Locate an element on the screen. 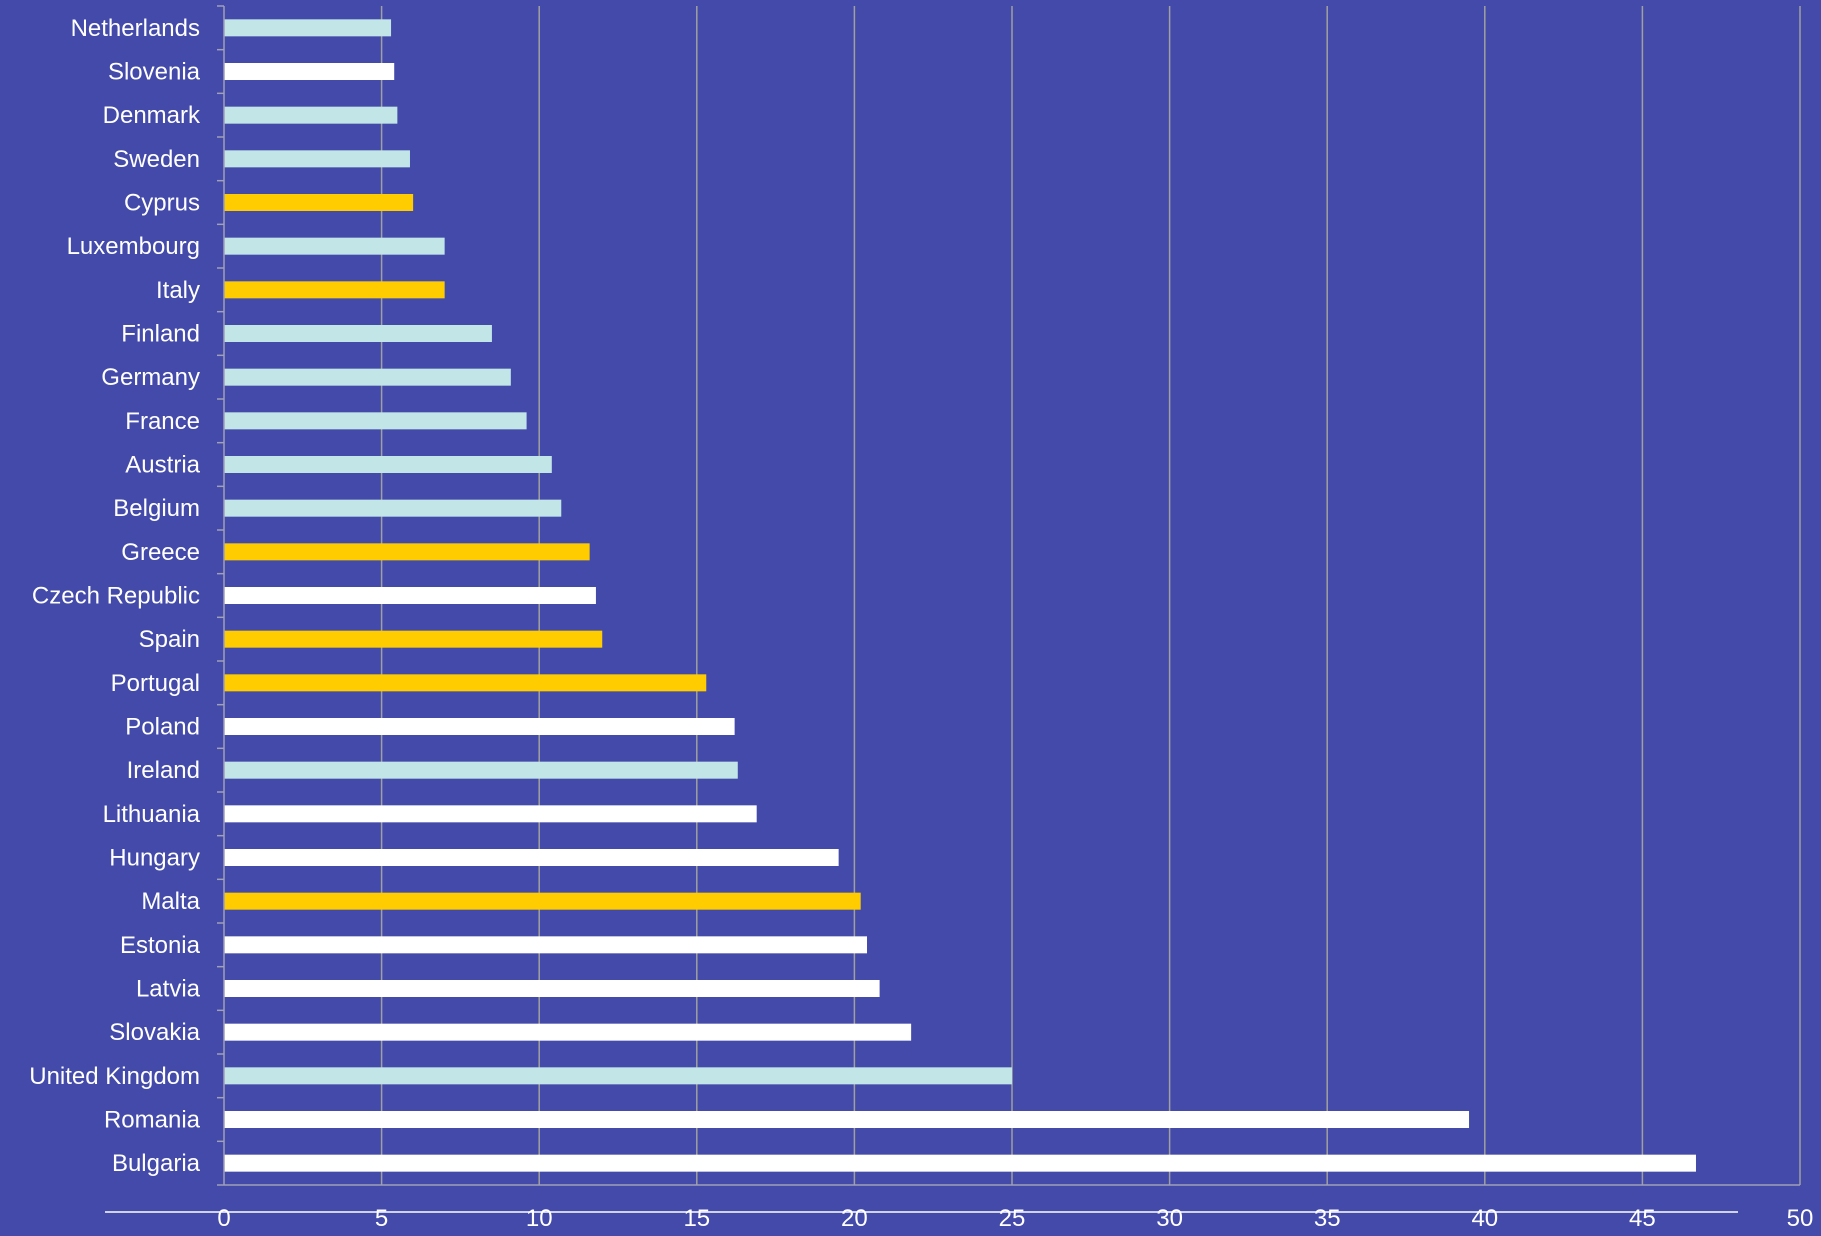  category-label: Poland is located at coordinates (162, 727).